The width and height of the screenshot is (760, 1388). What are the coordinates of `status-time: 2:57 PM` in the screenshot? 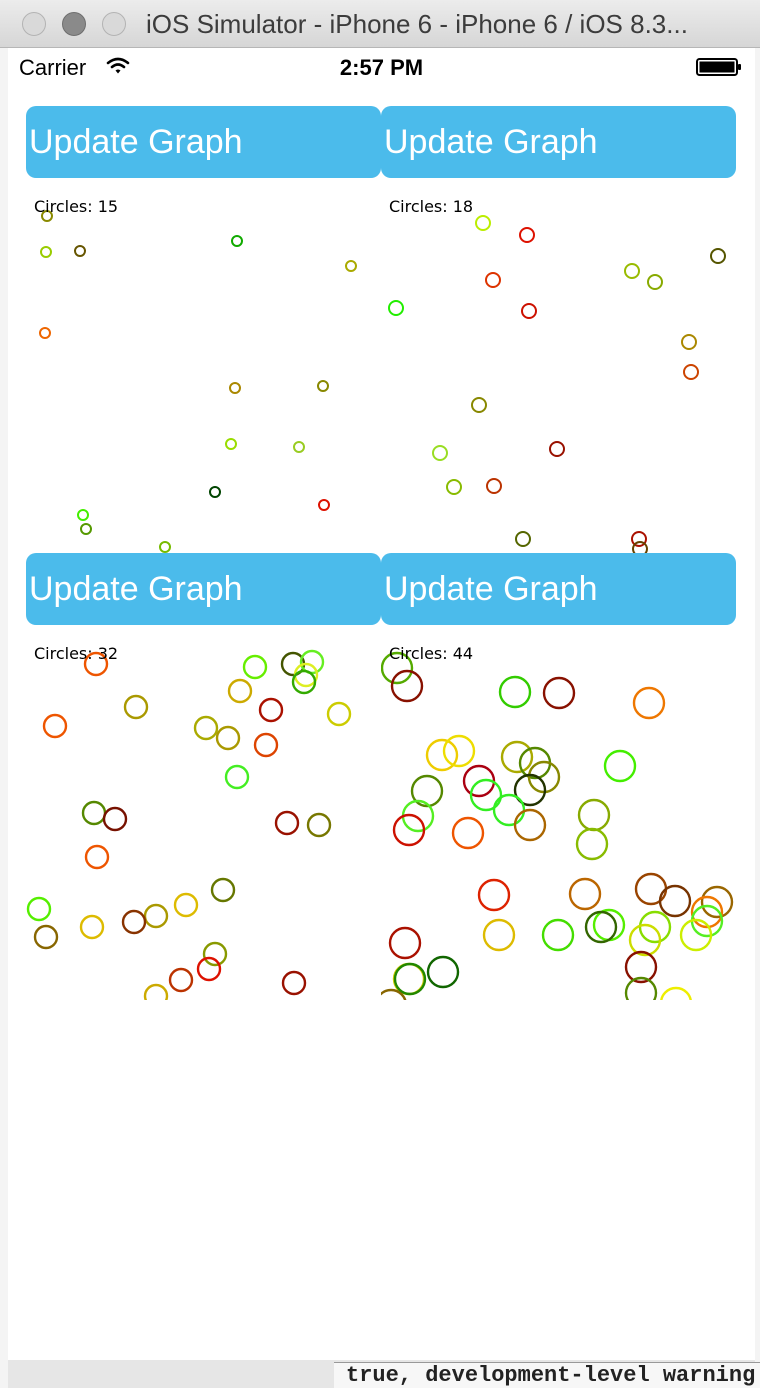 It's located at (381, 67).